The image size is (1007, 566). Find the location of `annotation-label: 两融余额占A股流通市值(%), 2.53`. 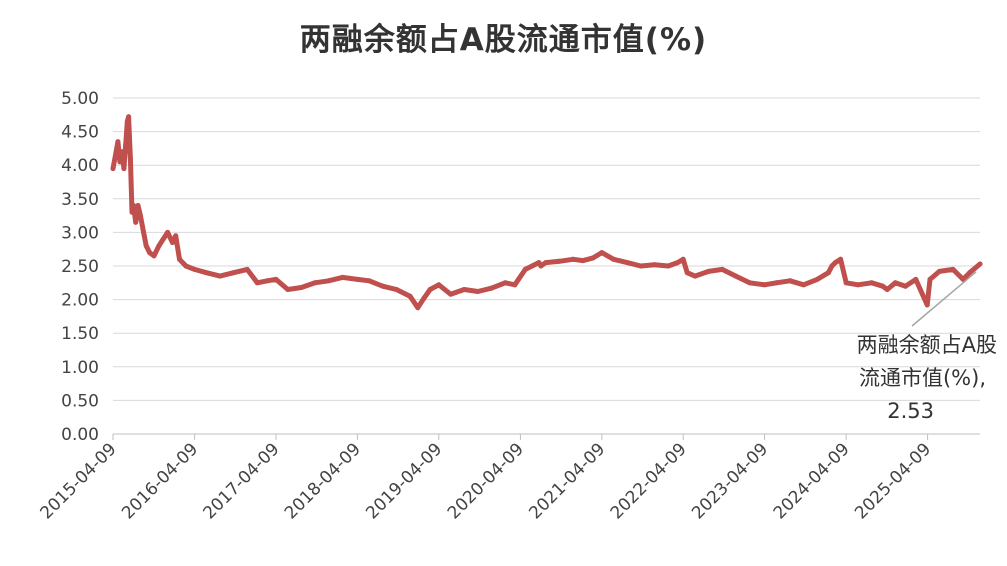

annotation-label: 两融余额占A股流通市值(%), 2.53 is located at coordinates (927, 378).